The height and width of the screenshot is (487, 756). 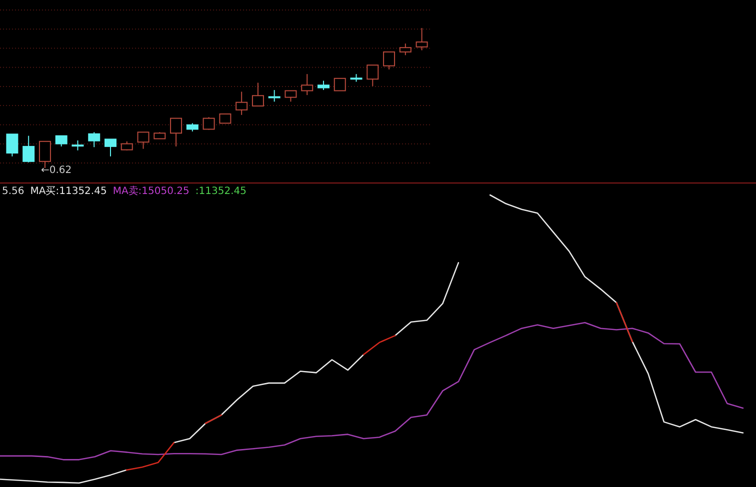 I want to click on annotation: 5.56, so click(x=13, y=191).